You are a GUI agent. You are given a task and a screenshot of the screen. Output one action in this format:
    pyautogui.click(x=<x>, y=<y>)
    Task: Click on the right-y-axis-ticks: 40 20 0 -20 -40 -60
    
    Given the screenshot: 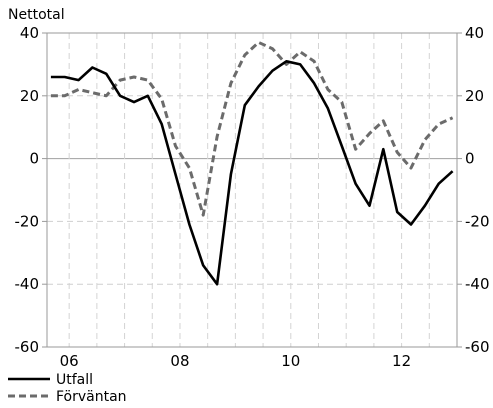 What is the action you would take?
    pyautogui.click(x=473, y=190)
    